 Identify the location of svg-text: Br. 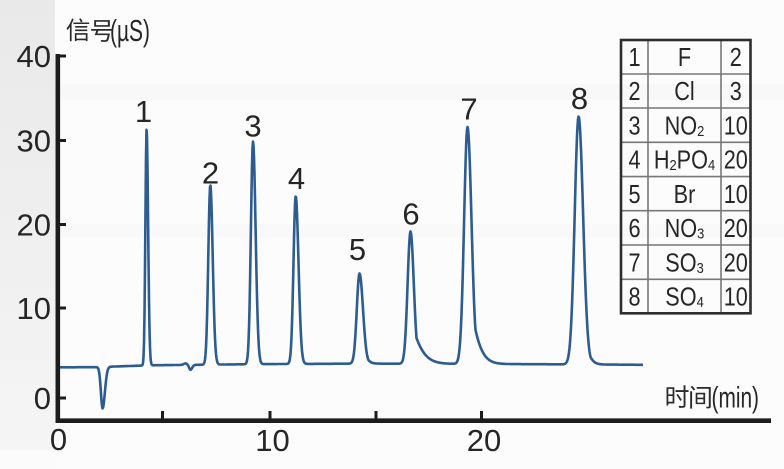
(685, 195).